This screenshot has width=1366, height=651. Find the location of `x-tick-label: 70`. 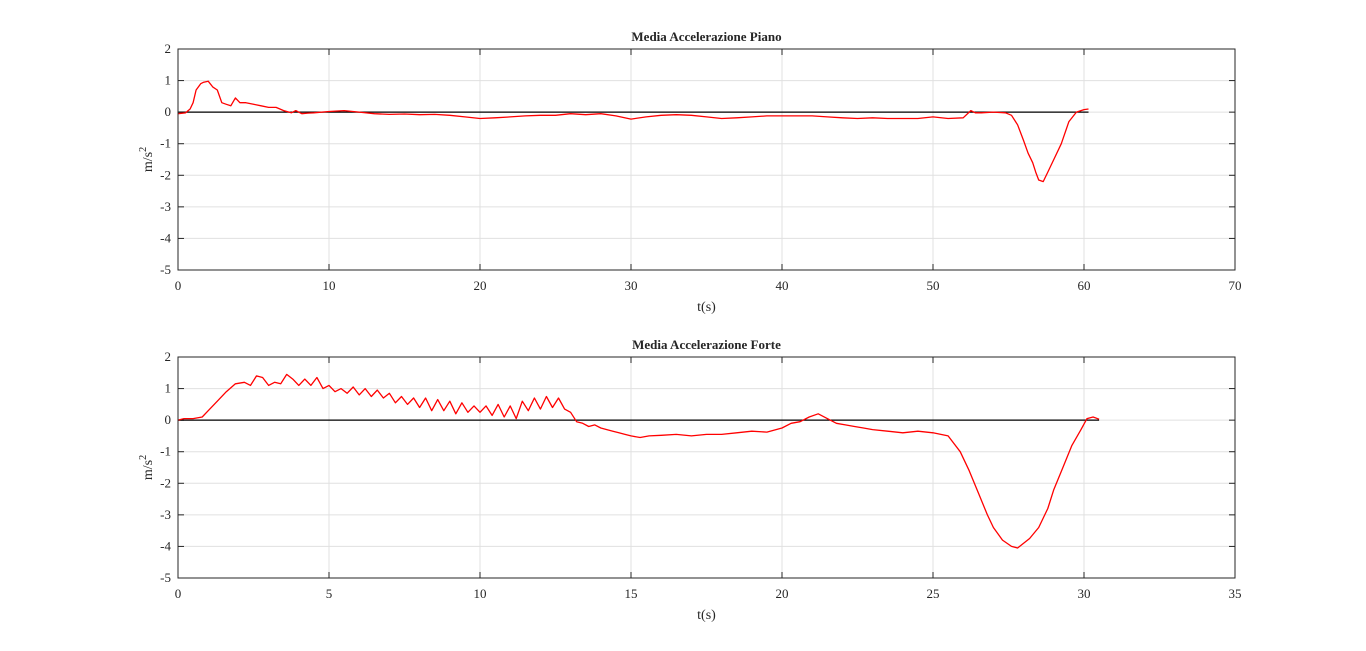

x-tick-label: 70 is located at coordinates (1235, 285).